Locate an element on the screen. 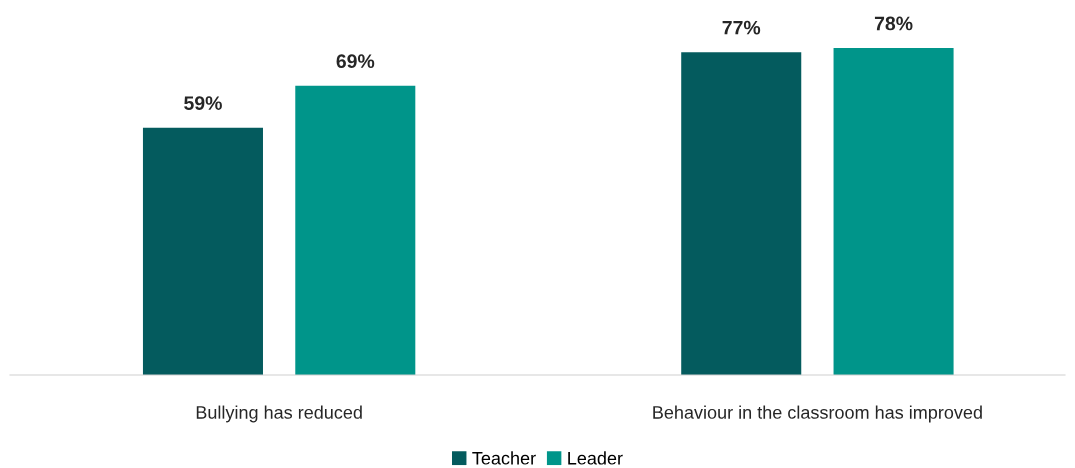 The image size is (1075, 468). data-label: 77% is located at coordinates (741, 27).